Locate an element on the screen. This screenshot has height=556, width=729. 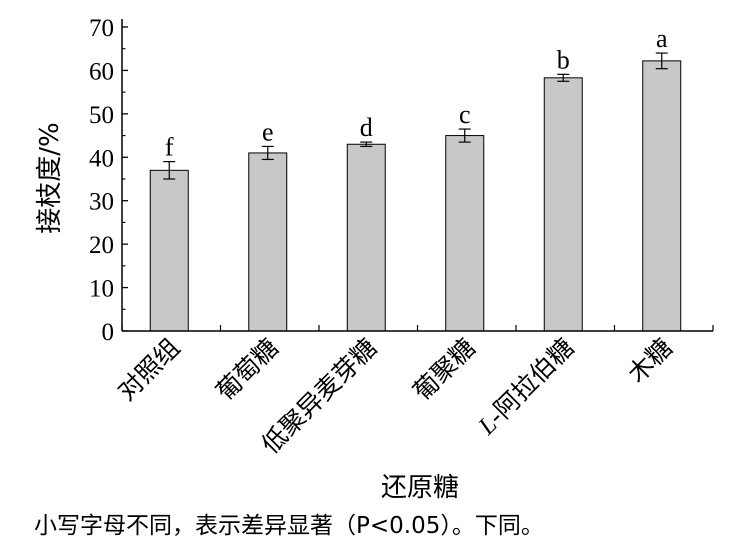
y-tick-label: 20 is located at coordinates (101, 245).